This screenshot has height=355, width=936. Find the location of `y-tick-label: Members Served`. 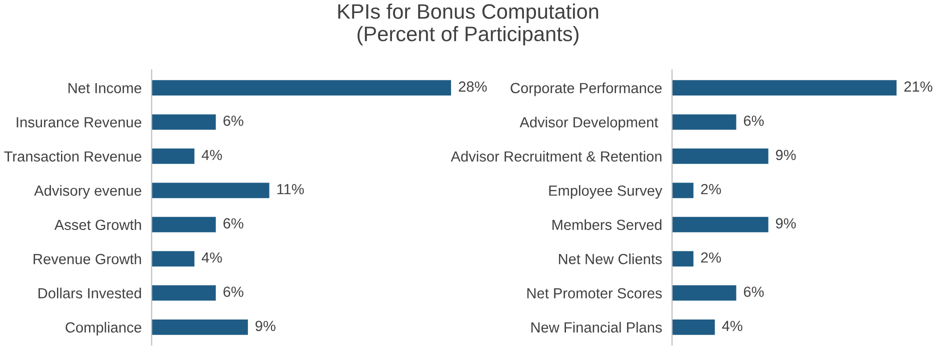

y-tick-label: Members Served is located at coordinates (607, 224).